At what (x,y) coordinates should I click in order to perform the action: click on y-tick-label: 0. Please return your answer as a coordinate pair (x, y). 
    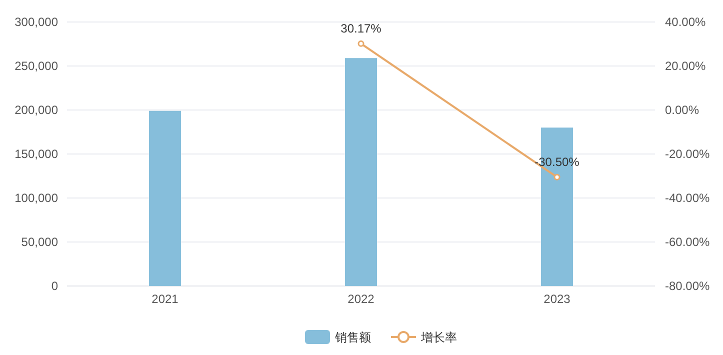
    Looking at the image, I should click on (54, 286).